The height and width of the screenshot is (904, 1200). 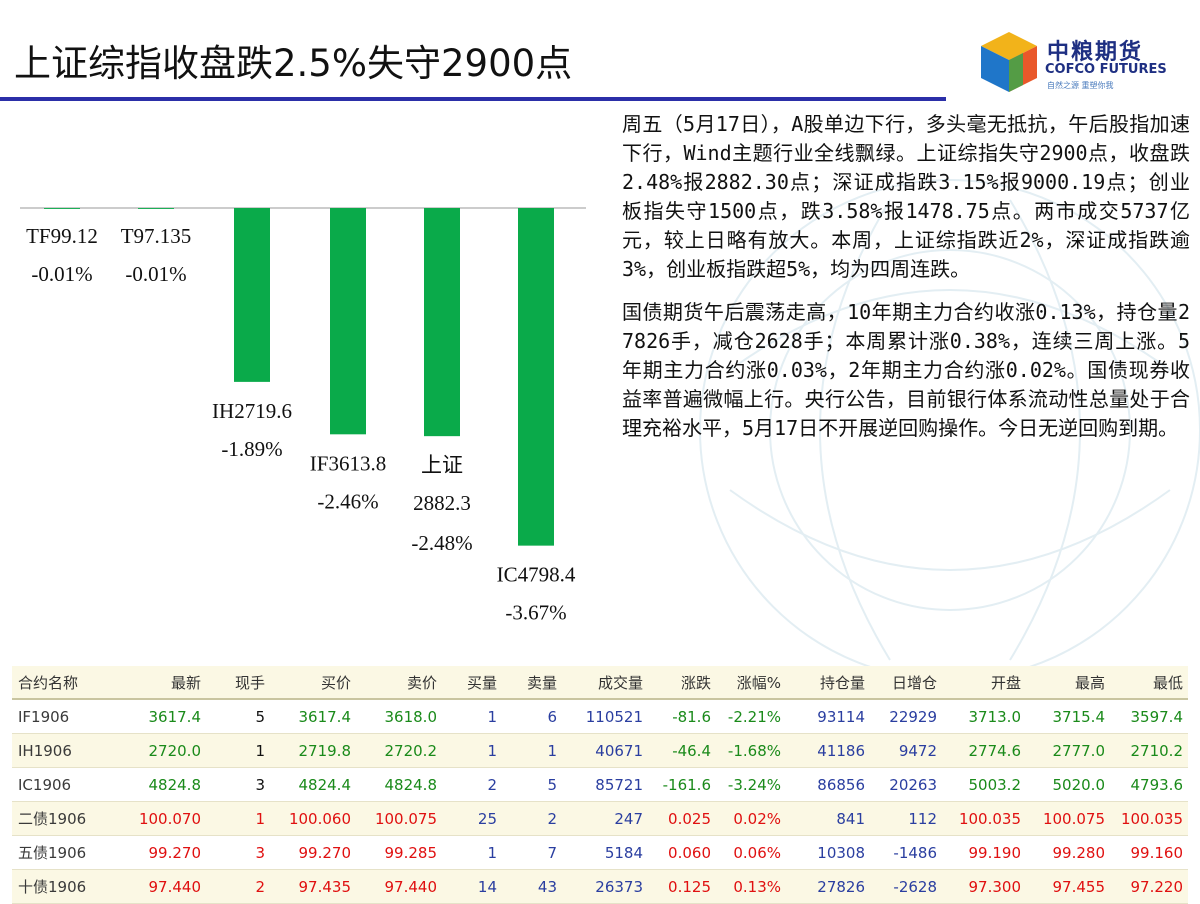 What do you see at coordinates (441, 543) in the screenshot?
I see `bar-change-label: -2.48%` at bounding box center [441, 543].